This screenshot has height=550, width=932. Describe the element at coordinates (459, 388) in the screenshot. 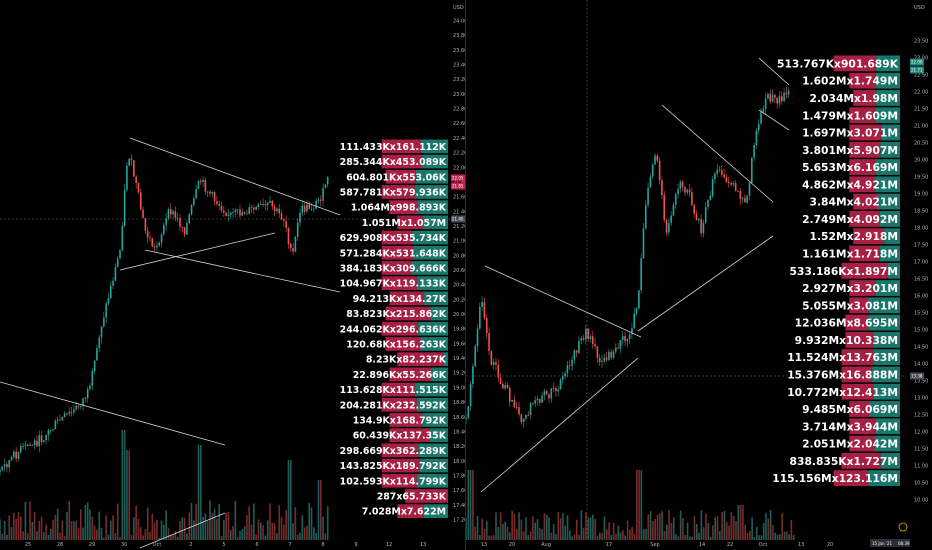

I see `price-tick-label: 19.00` at that location.